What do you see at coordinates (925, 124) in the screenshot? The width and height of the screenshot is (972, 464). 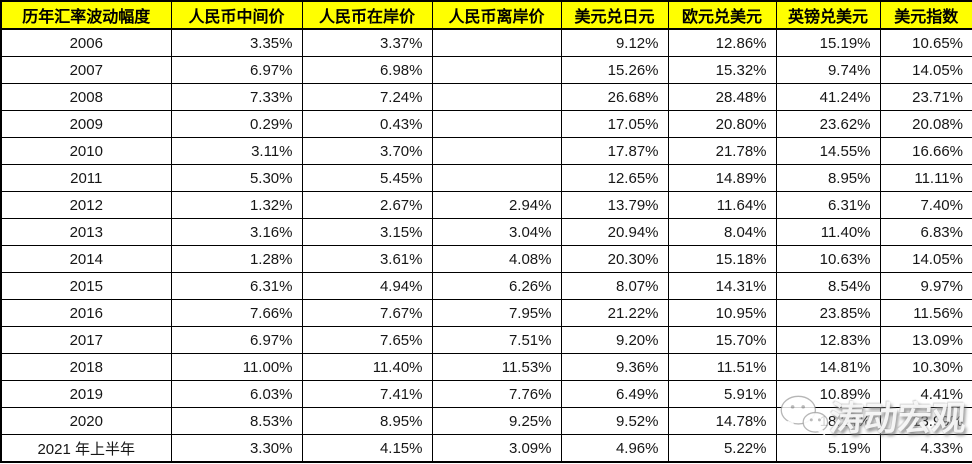 I see `value-cell: 20.08%` at bounding box center [925, 124].